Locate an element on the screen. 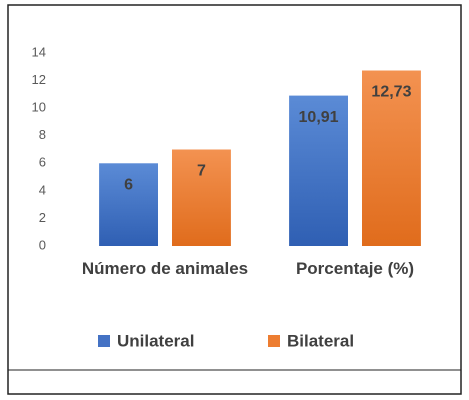 Image resolution: width=469 pixels, height=400 pixels. y-tick-label: 2 is located at coordinates (42, 217).